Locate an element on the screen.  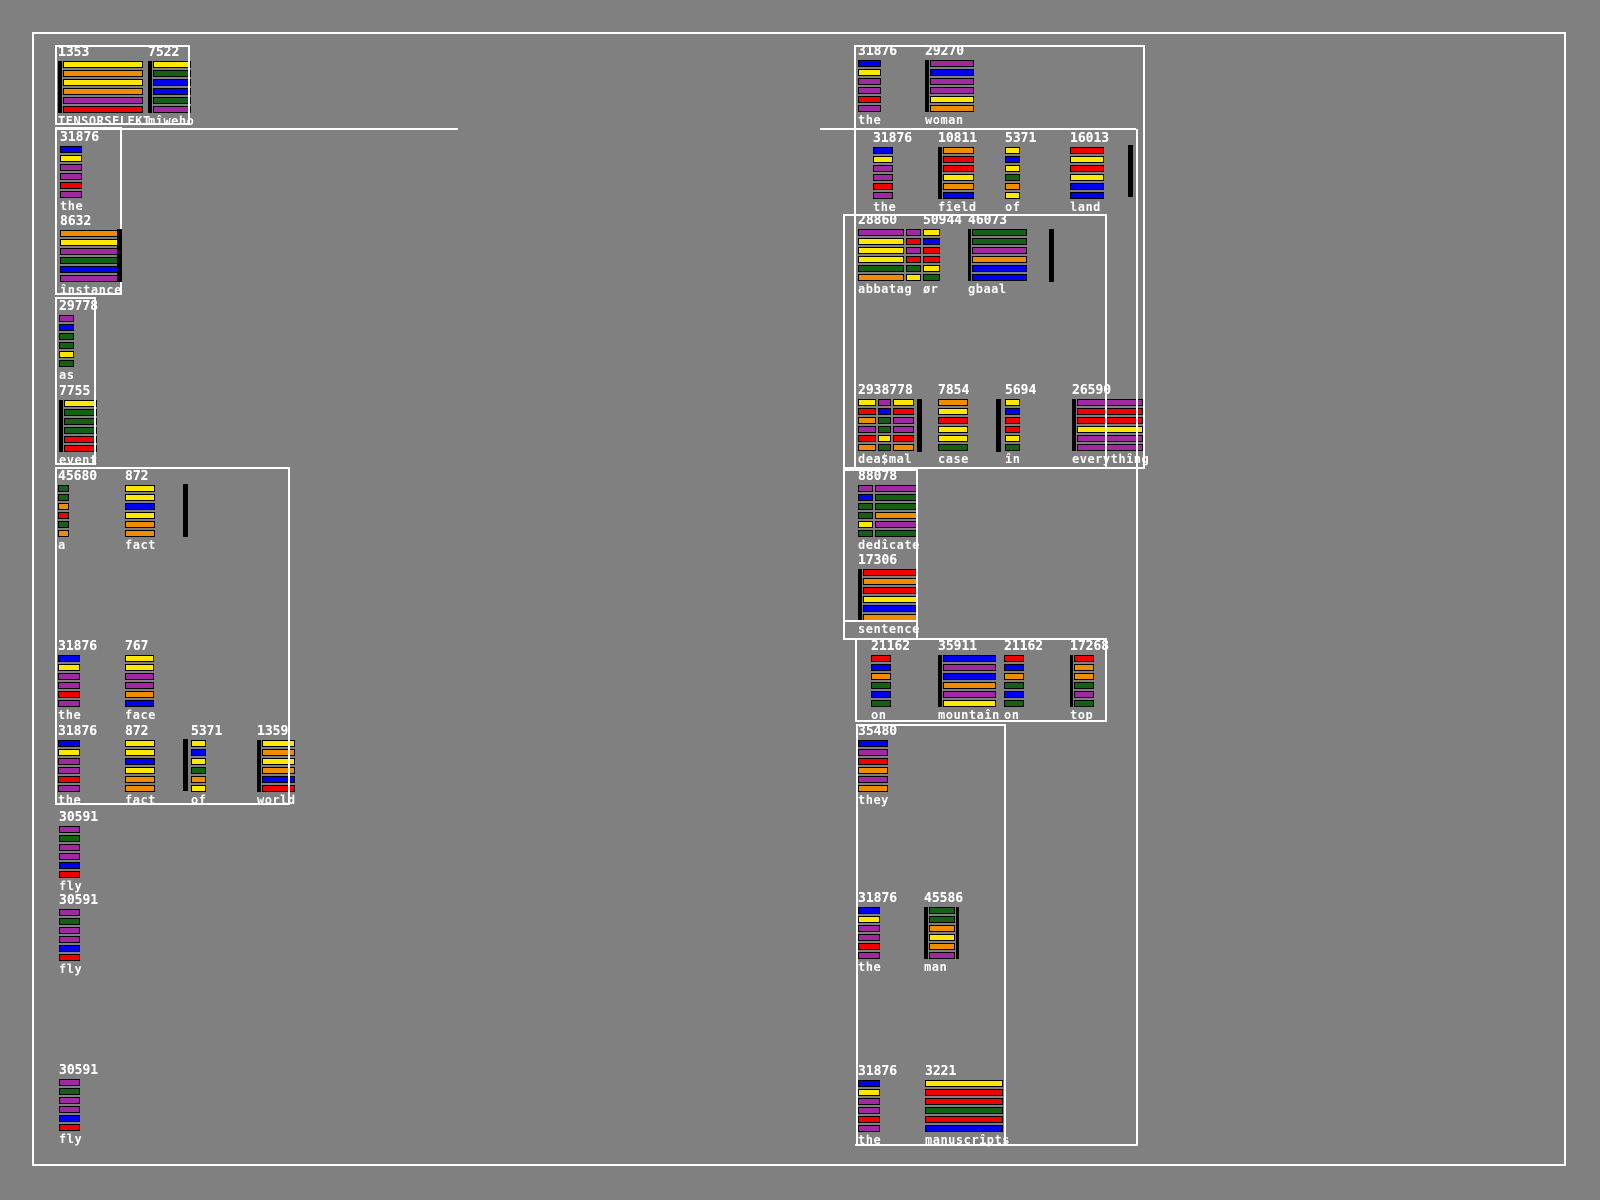
glyph-count: 767 is located at coordinates (137, 646).